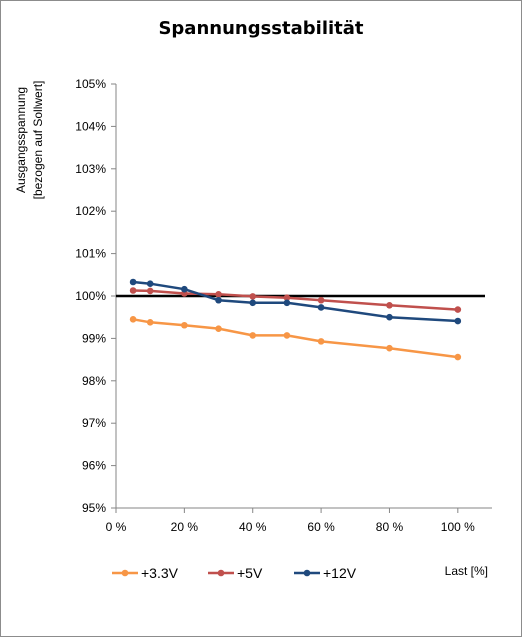 The image size is (522, 637). What do you see at coordinates (90, 254) in the screenshot?
I see `y-tick-label: 101%` at bounding box center [90, 254].